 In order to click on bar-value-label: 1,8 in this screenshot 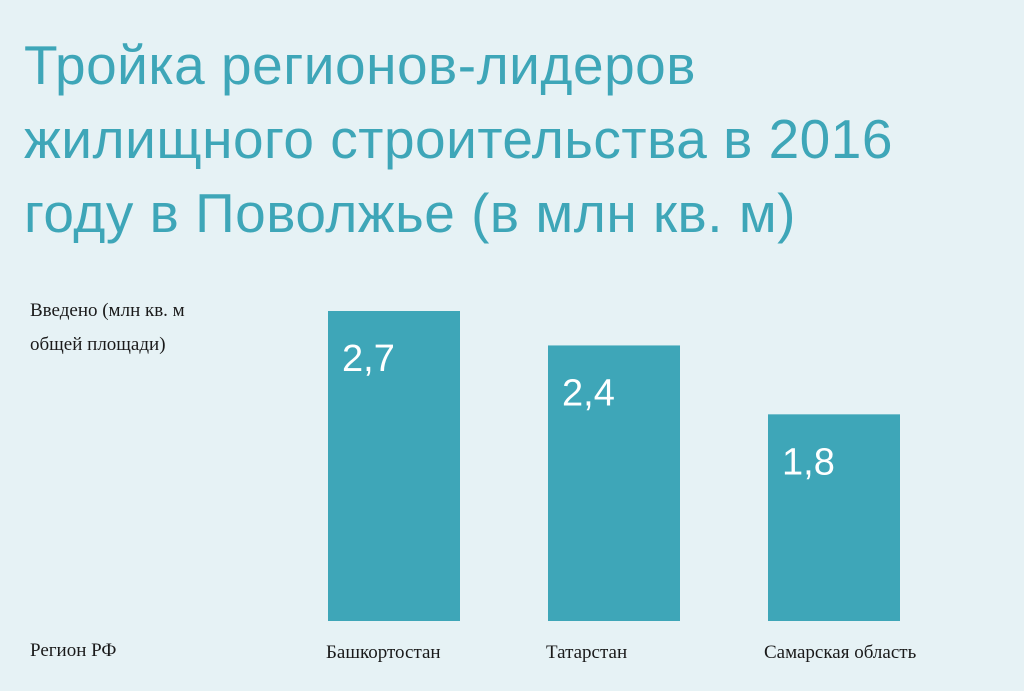, I will do `click(808, 462)`.